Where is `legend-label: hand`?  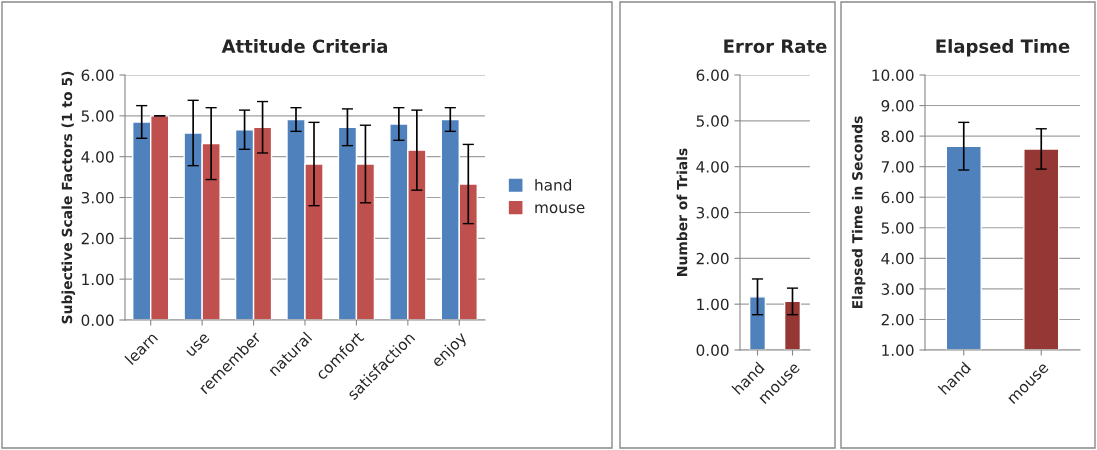
legend-label: hand is located at coordinates (553, 184).